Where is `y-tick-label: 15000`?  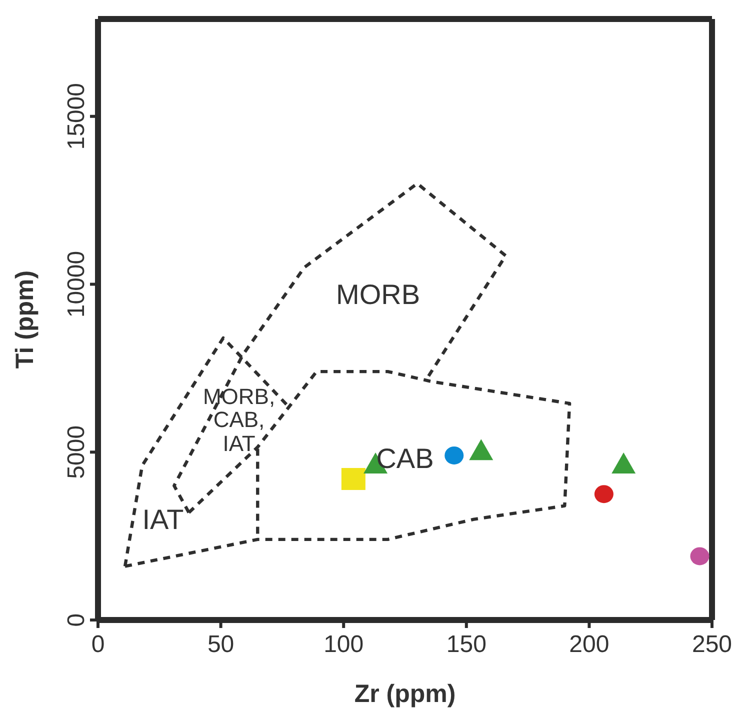 y-tick-label: 15000 is located at coordinates (76, 116).